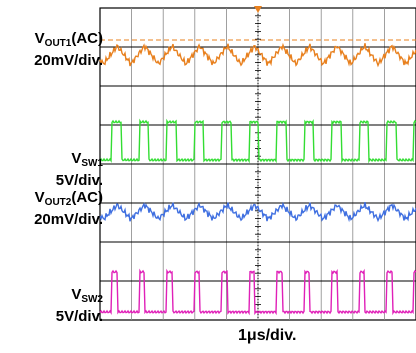  I want to click on trace-out2, so click(257, 212).